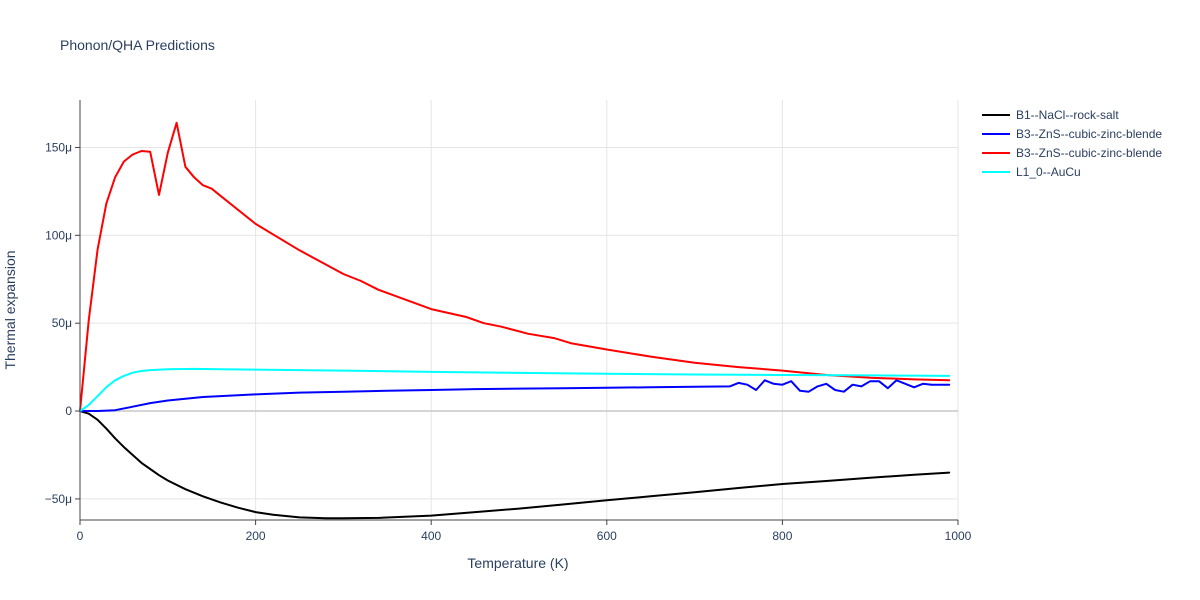  Describe the element at coordinates (58, 499) in the screenshot. I see `y-tick-label: −50μ` at that location.